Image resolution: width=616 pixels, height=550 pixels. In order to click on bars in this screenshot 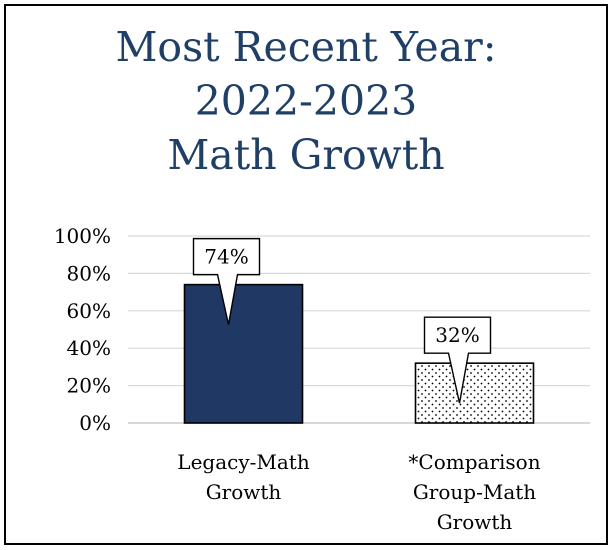, I will do `click(359, 353)`.